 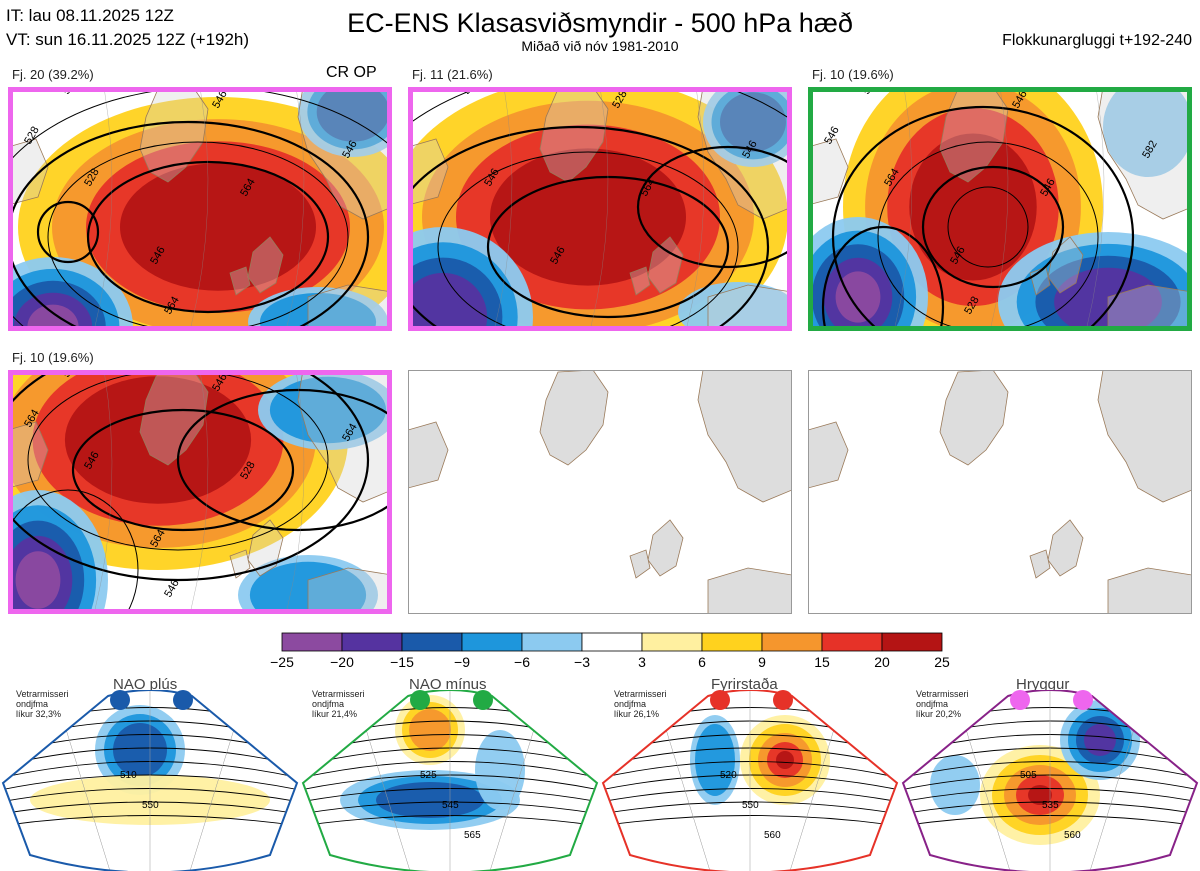 I want to click on cluster-map-4: 564546564528546564546564, so click(x=200, y=492).